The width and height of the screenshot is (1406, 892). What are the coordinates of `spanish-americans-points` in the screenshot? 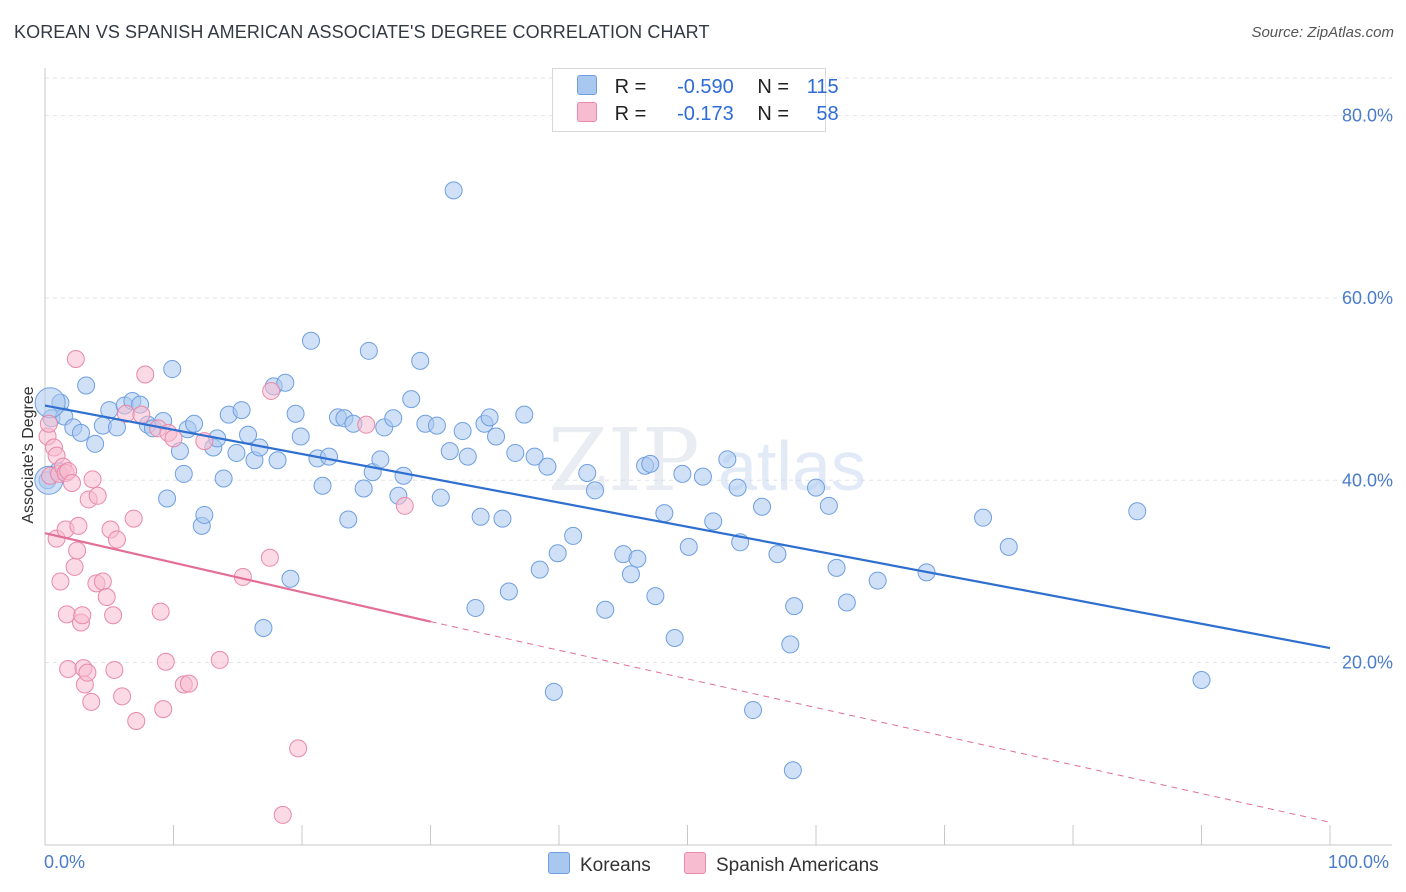 It's located at (226, 587).